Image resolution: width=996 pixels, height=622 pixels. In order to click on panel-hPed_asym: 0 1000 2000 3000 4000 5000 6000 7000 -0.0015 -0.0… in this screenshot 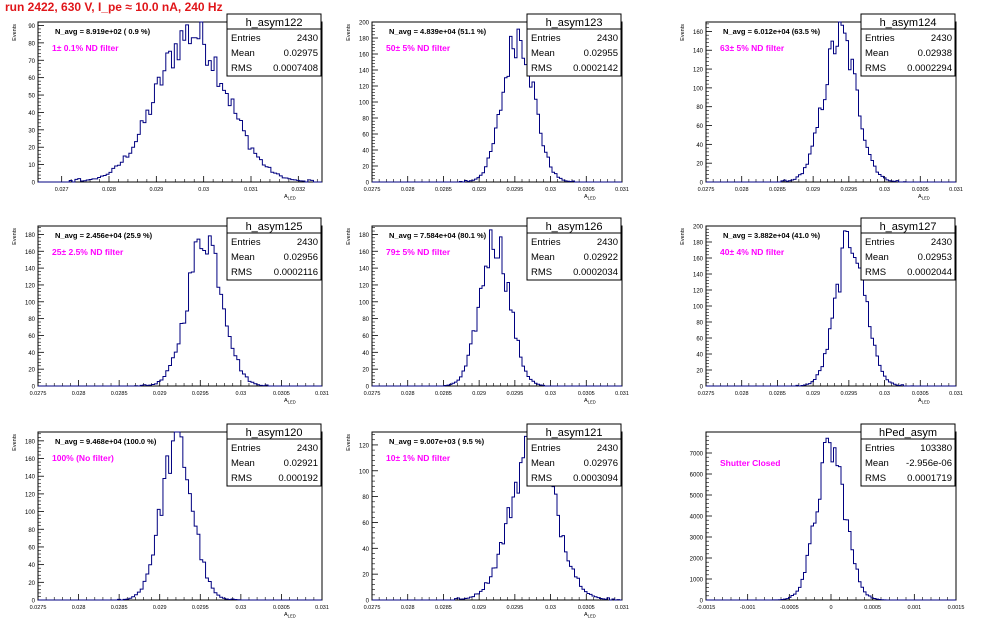, I will do `click(827, 517)`.